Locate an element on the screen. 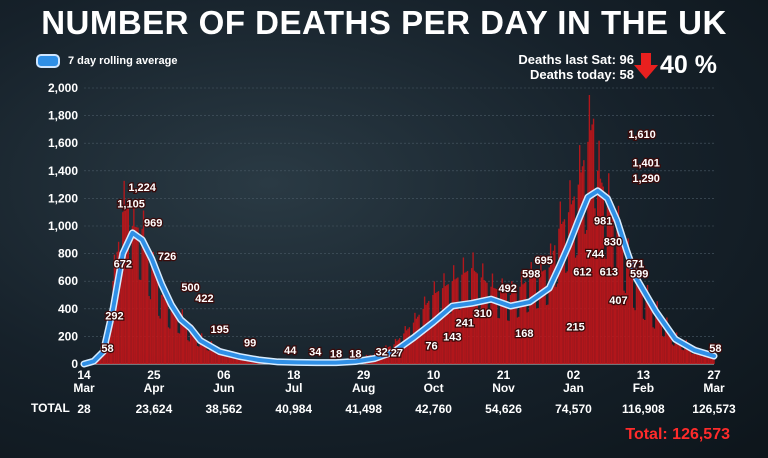 The image size is (768, 458). data-label: 168 is located at coordinates (524, 334).